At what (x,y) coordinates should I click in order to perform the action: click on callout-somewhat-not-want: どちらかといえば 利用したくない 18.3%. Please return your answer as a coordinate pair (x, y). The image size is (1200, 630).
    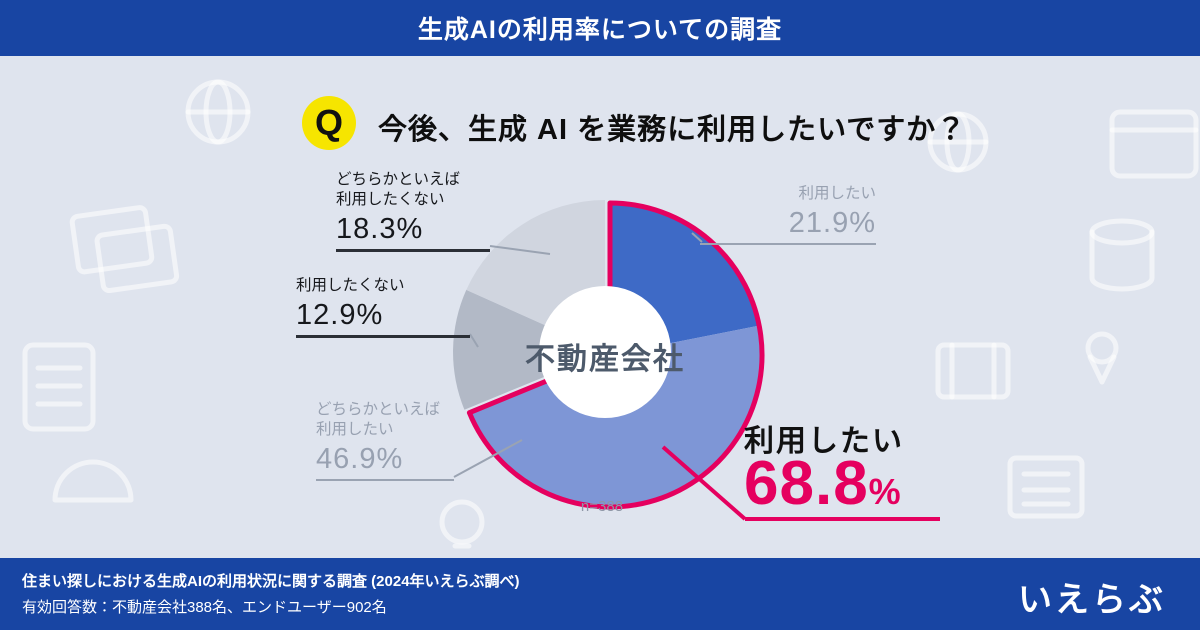
    Looking at the image, I should click on (413, 211).